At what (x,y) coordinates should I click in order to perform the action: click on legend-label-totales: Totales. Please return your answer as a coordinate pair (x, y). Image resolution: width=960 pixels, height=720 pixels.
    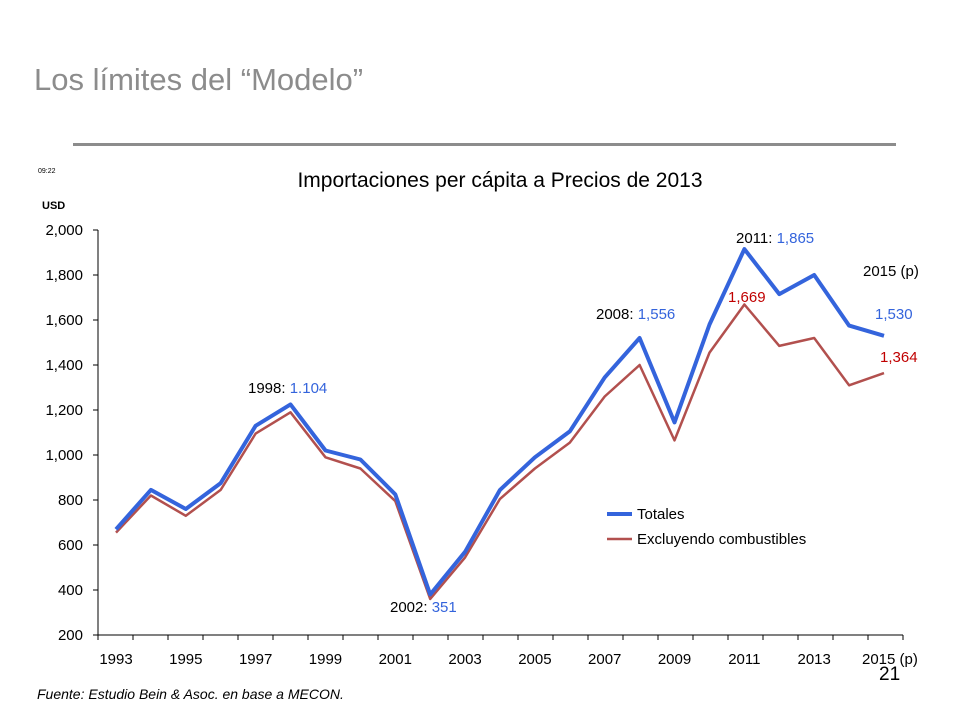
    Looking at the image, I should click on (661, 514).